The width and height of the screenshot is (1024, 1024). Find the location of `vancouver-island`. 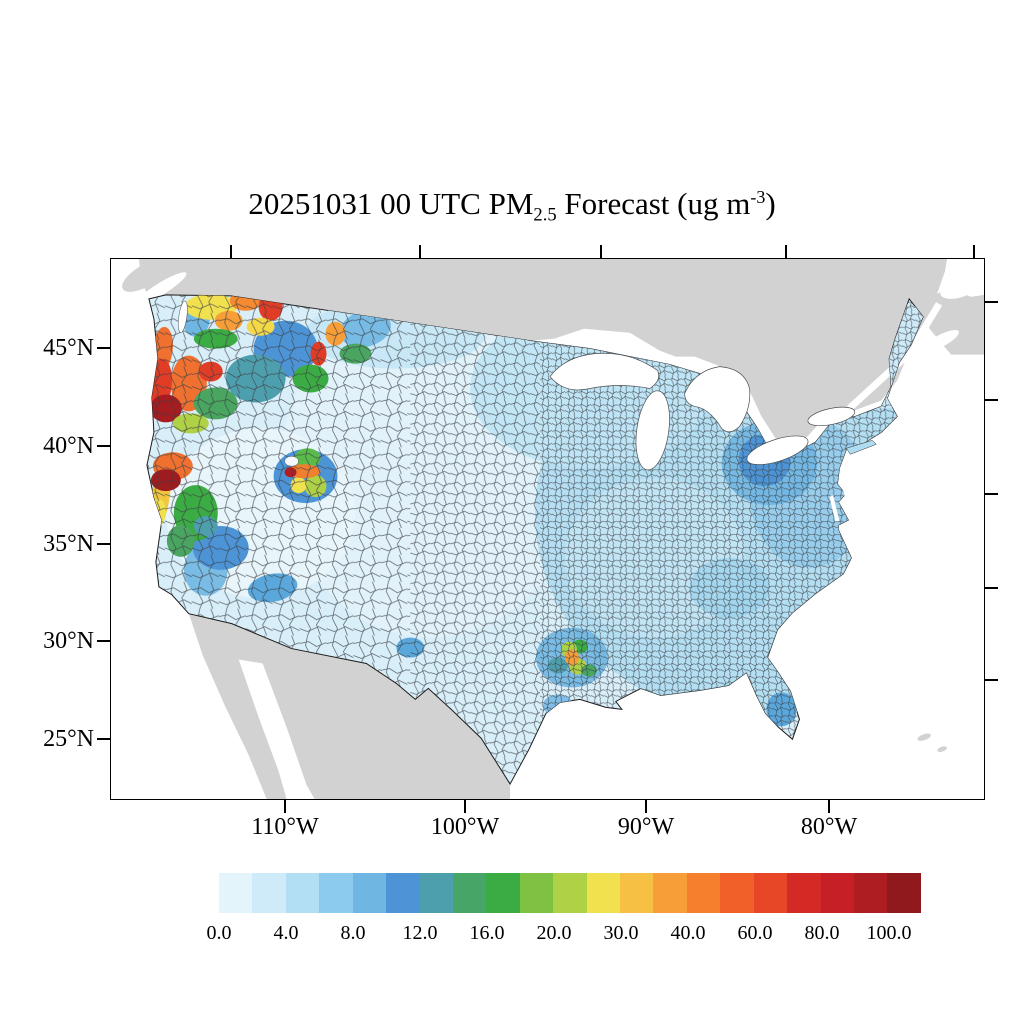

vancouver-island is located at coordinates (147, 275).